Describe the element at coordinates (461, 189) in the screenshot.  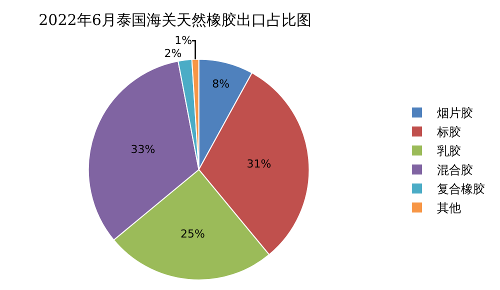
I see `legend-label: 复合橡胶` at that location.